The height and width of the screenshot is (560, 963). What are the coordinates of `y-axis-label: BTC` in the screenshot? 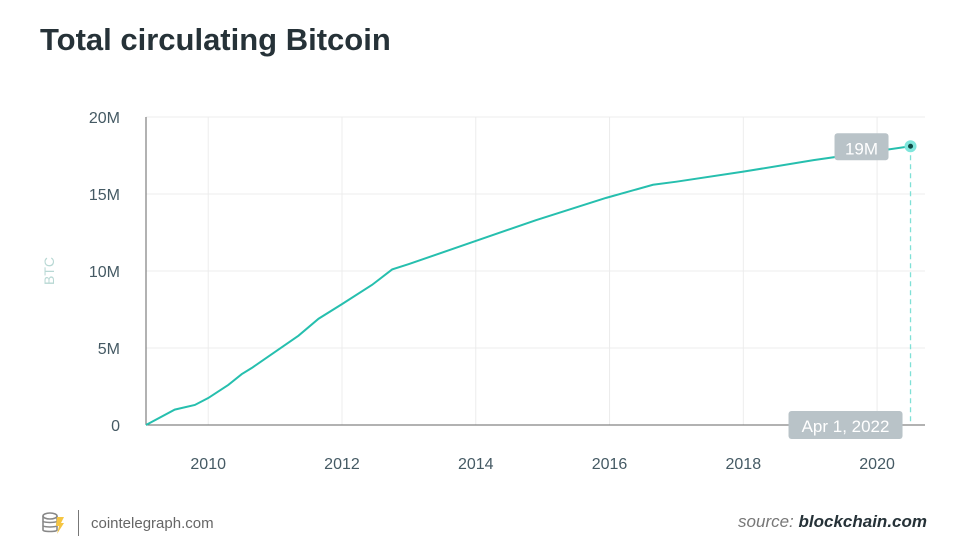 It's located at (49, 271).